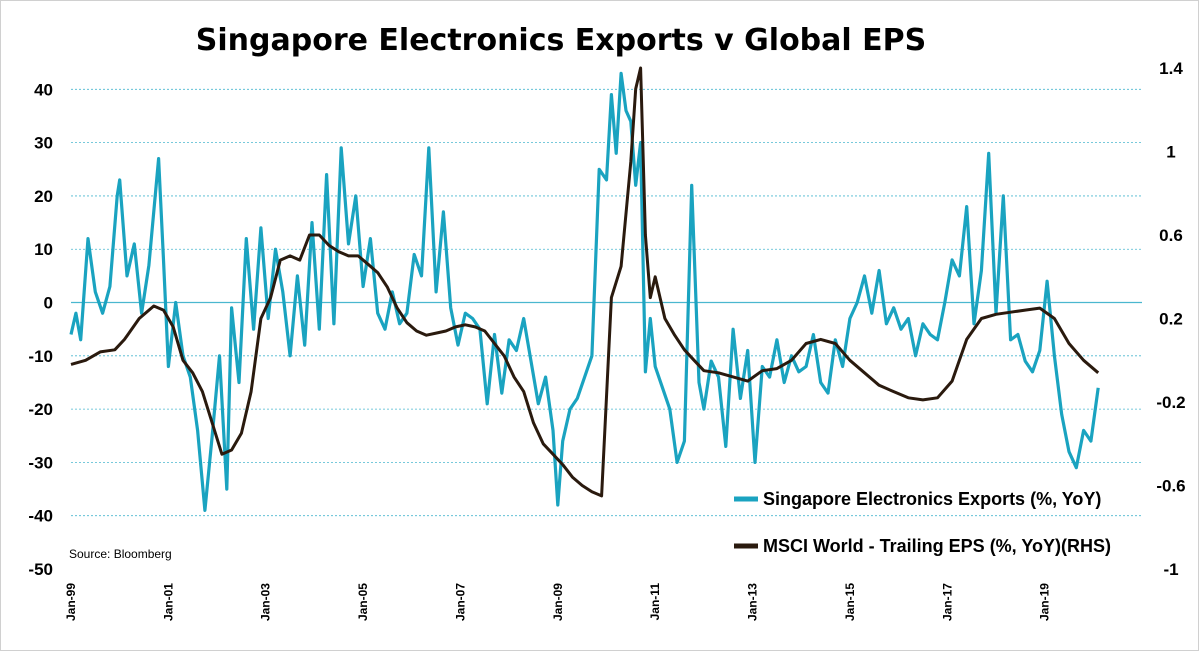 The width and height of the screenshot is (1199, 652). I want to click on x-tick-label: Jan-03, so click(266, 602).